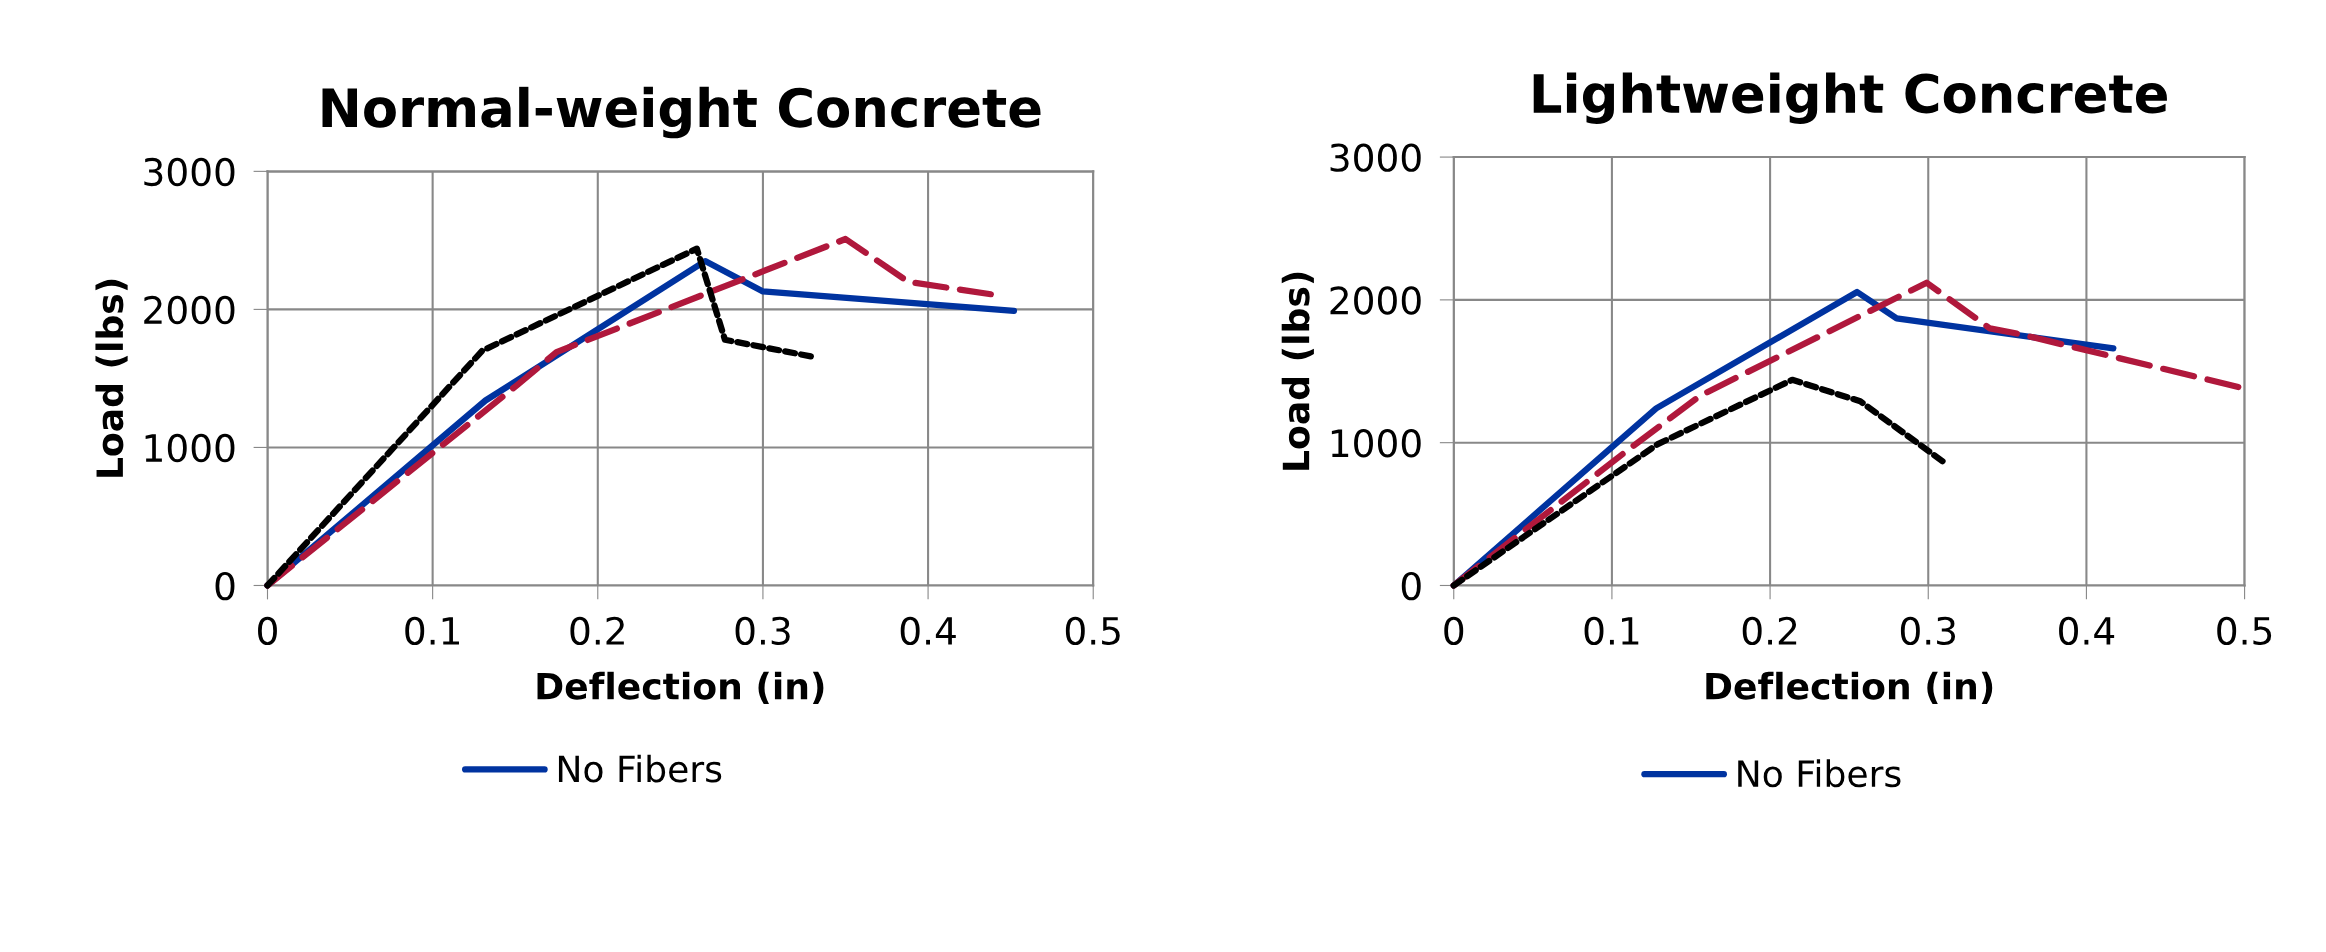  Describe the element at coordinates (681, 112) in the screenshot. I see `chart-title: Normal-weight Concrete` at that location.